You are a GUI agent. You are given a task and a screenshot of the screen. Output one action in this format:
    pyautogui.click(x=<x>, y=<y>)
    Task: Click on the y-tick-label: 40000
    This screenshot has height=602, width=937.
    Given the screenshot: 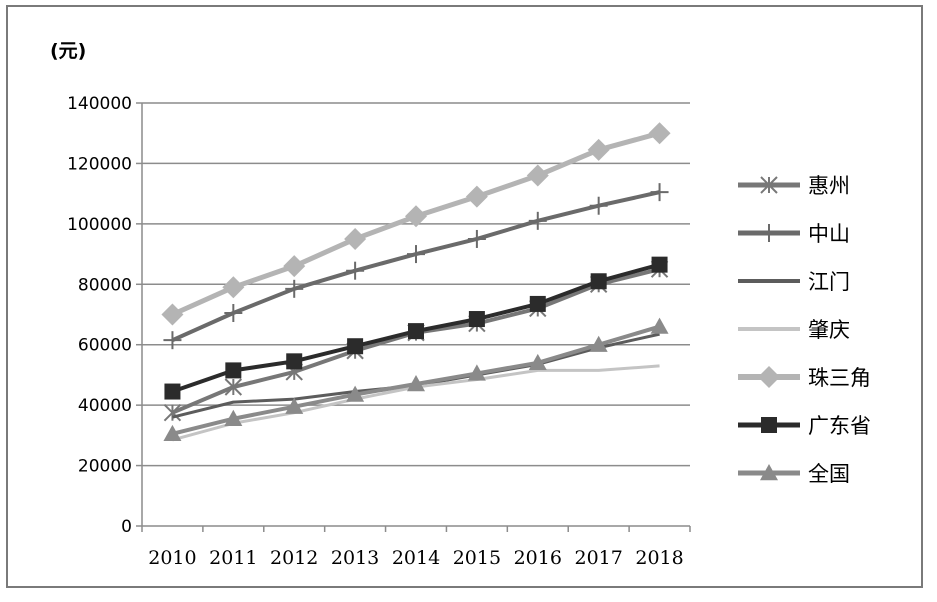 What is the action you would take?
    pyautogui.click(x=105, y=406)
    